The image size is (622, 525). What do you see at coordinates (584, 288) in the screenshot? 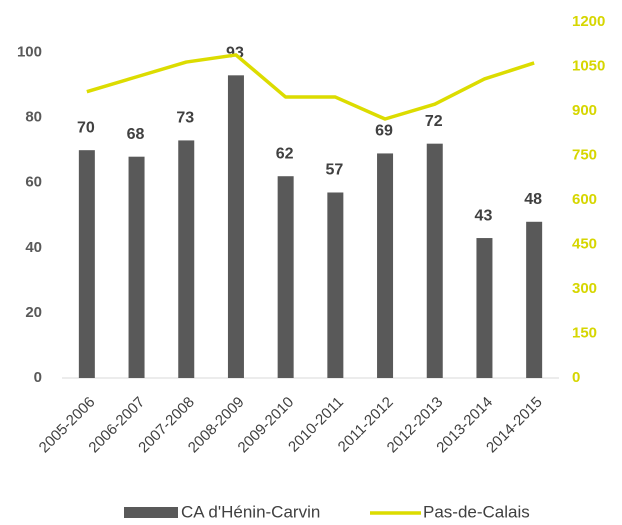
I see `y2-tick-label: 300` at bounding box center [584, 288].